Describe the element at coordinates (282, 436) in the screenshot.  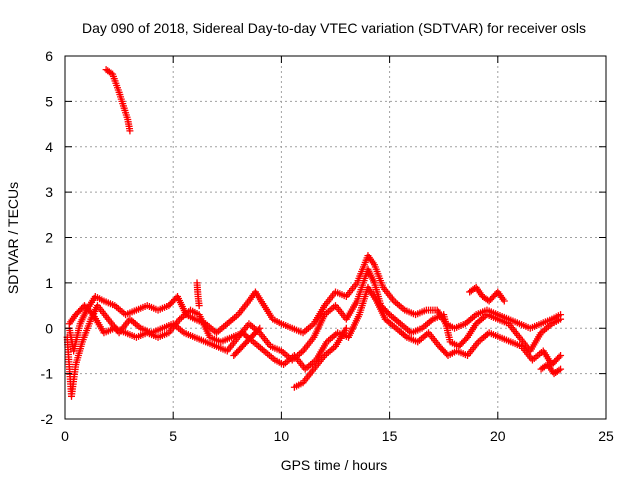
I see `x-tick-label: 10` at that location.